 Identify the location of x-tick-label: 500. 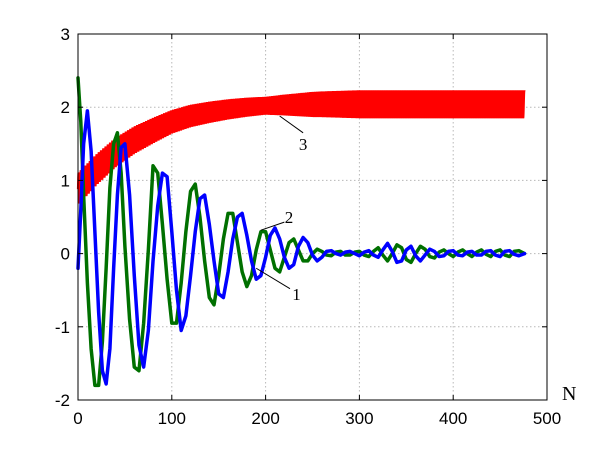
(547, 418).